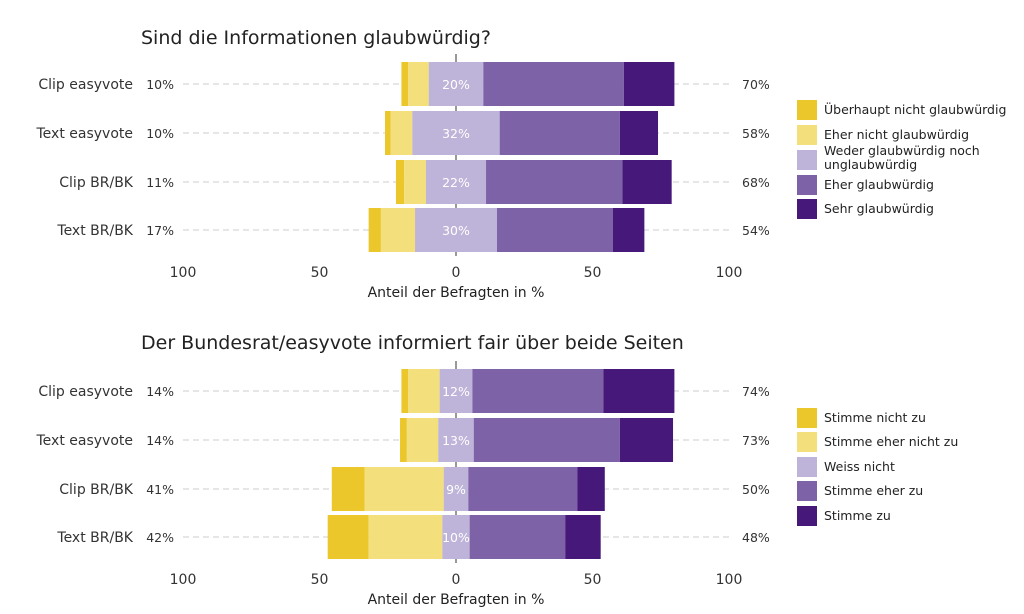 The width and height of the screenshot is (1024, 614). Describe the element at coordinates (891, 441) in the screenshot. I see `legend-label: Stimme eher nicht zu` at that location.